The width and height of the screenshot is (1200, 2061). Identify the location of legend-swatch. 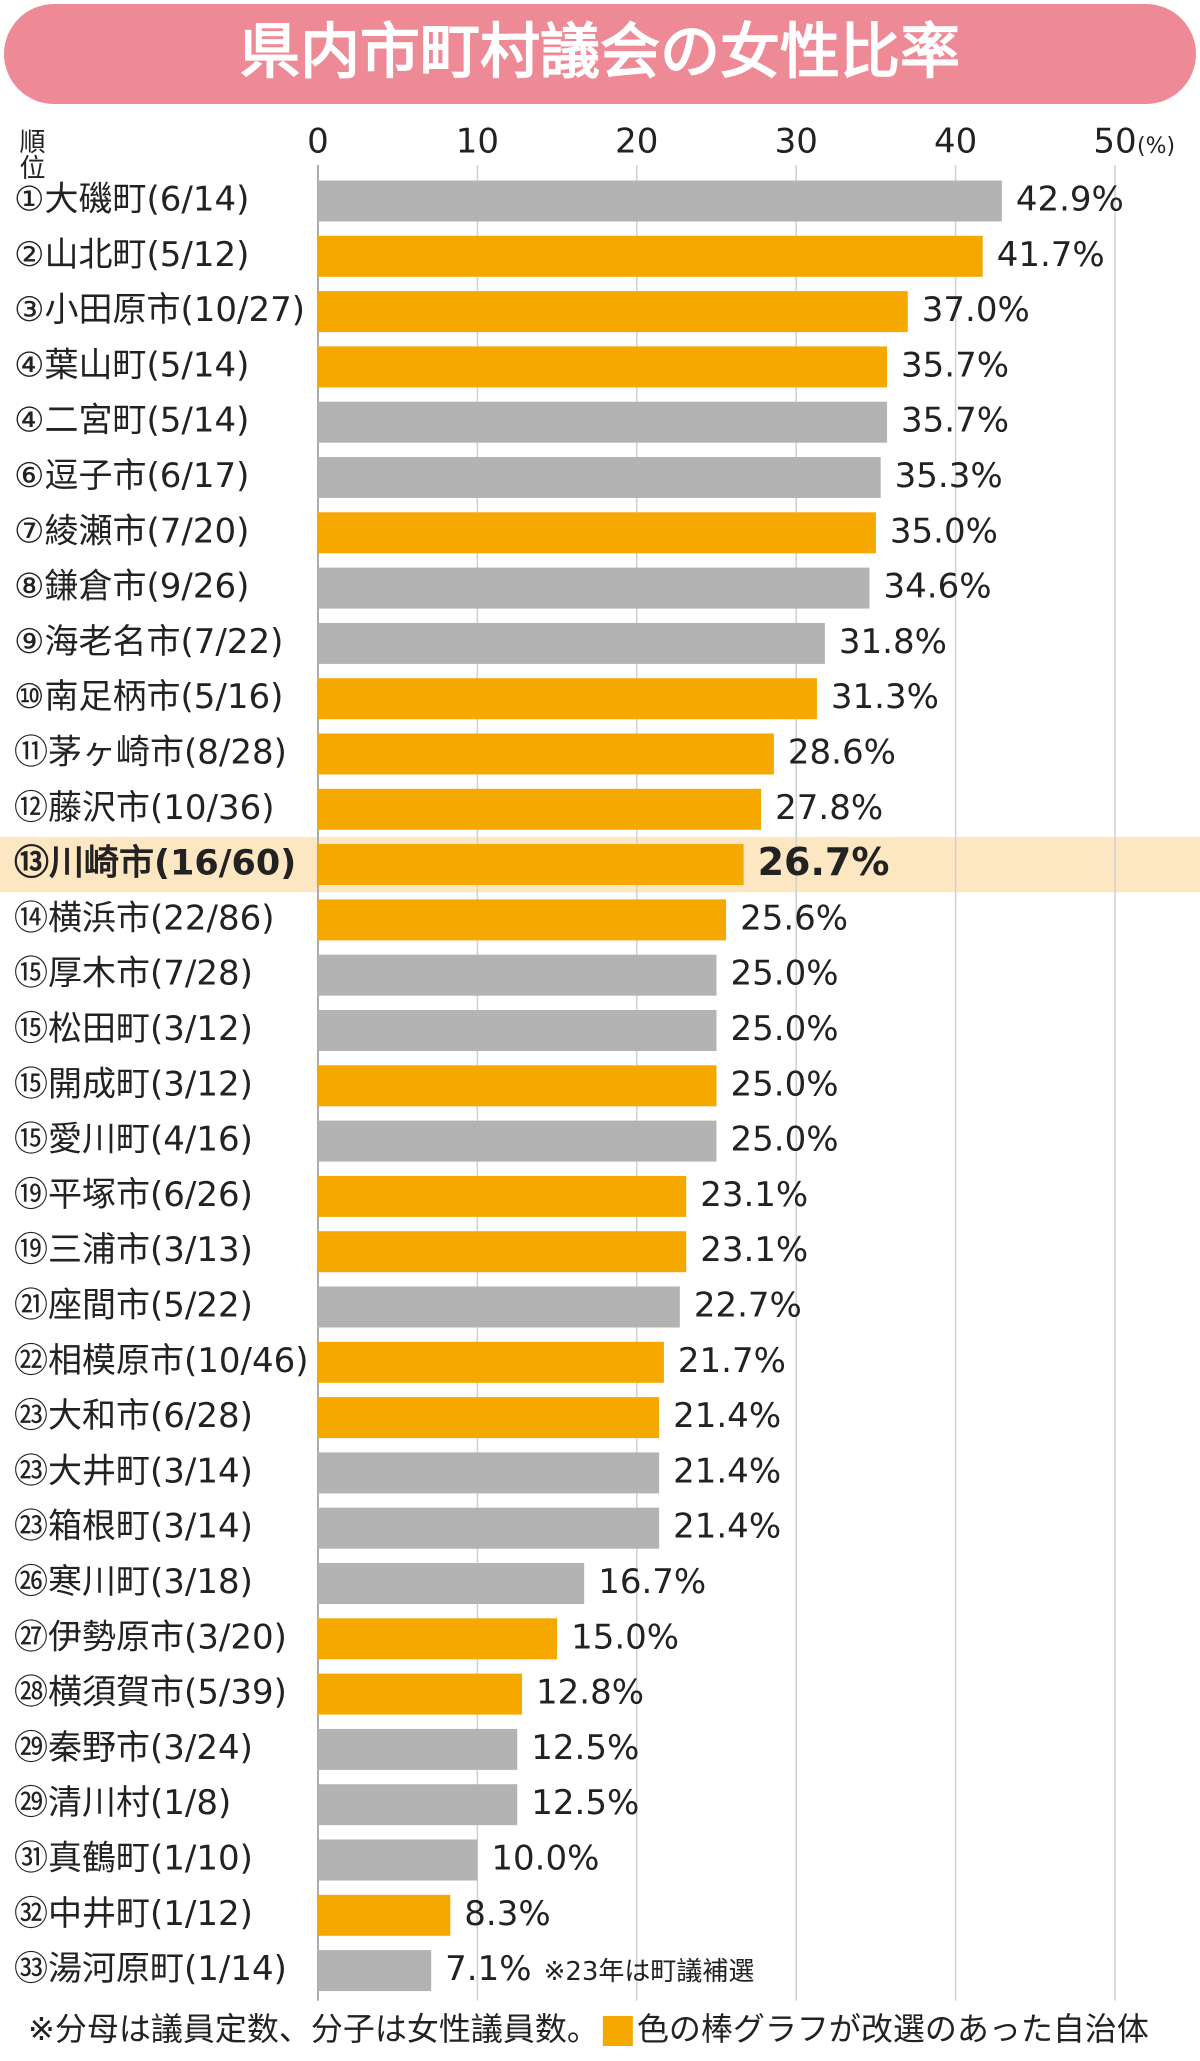
(617, 2031).